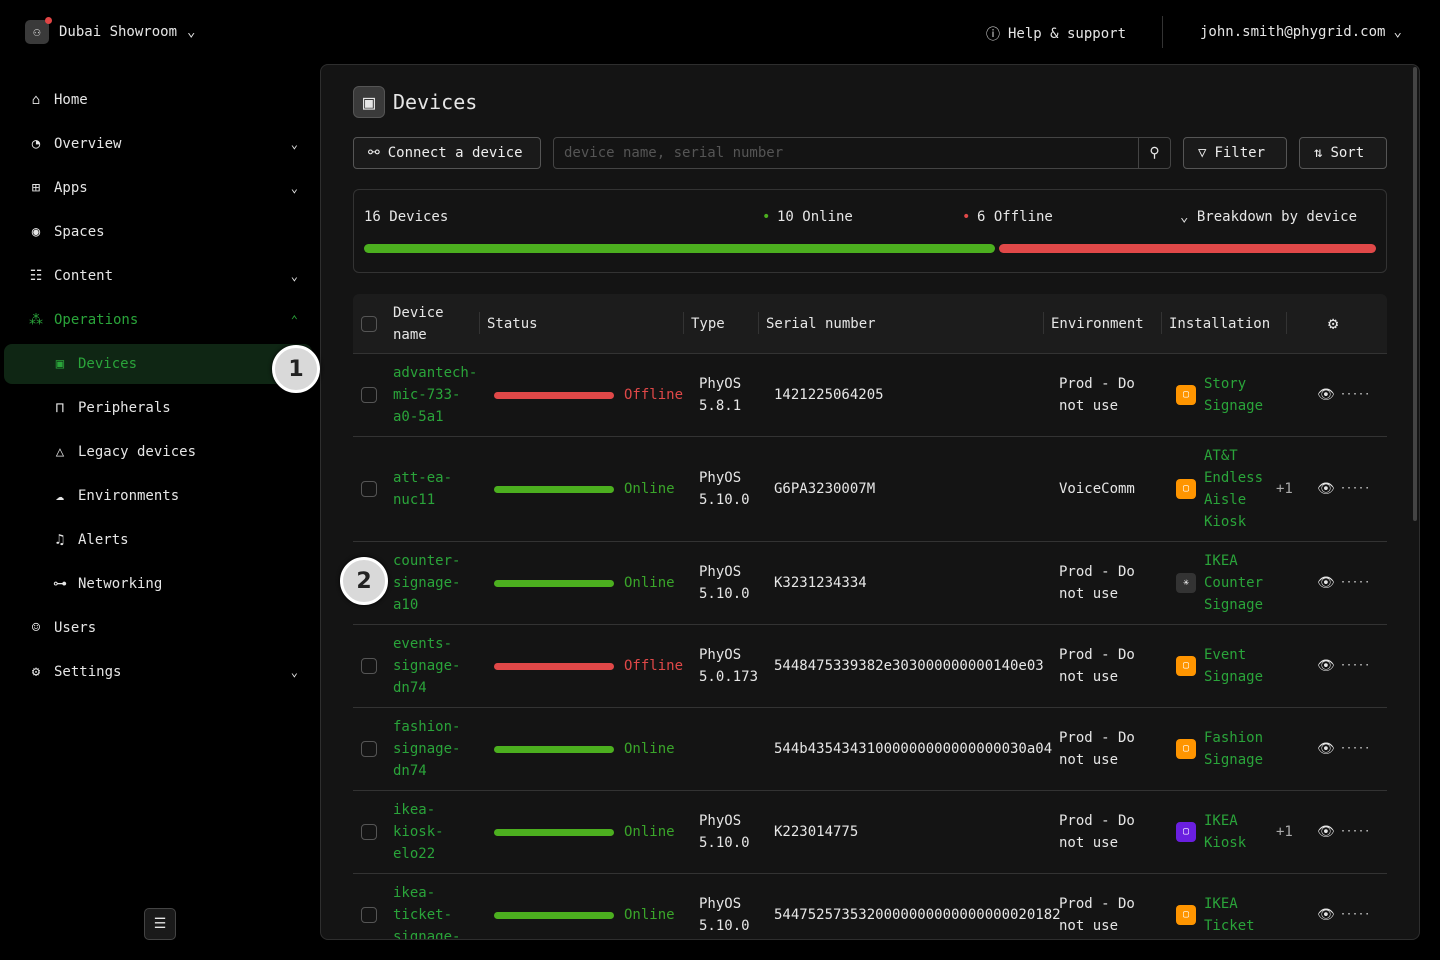  Describe the element at coordinates (110, 30) in the screenshot. I see `org-switcher: ⚇ Dubai Showroom ⌄` at that location.